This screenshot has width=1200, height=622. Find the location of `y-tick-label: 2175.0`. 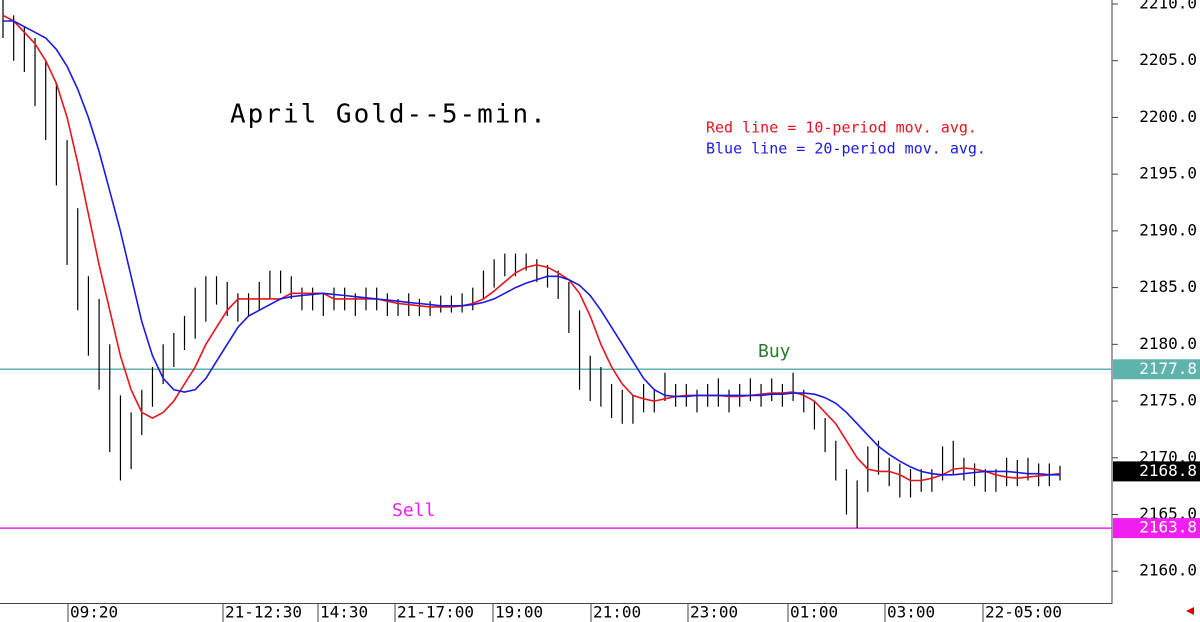

y-tick-label: 2175.0 is located at coordinates (1168, 400).